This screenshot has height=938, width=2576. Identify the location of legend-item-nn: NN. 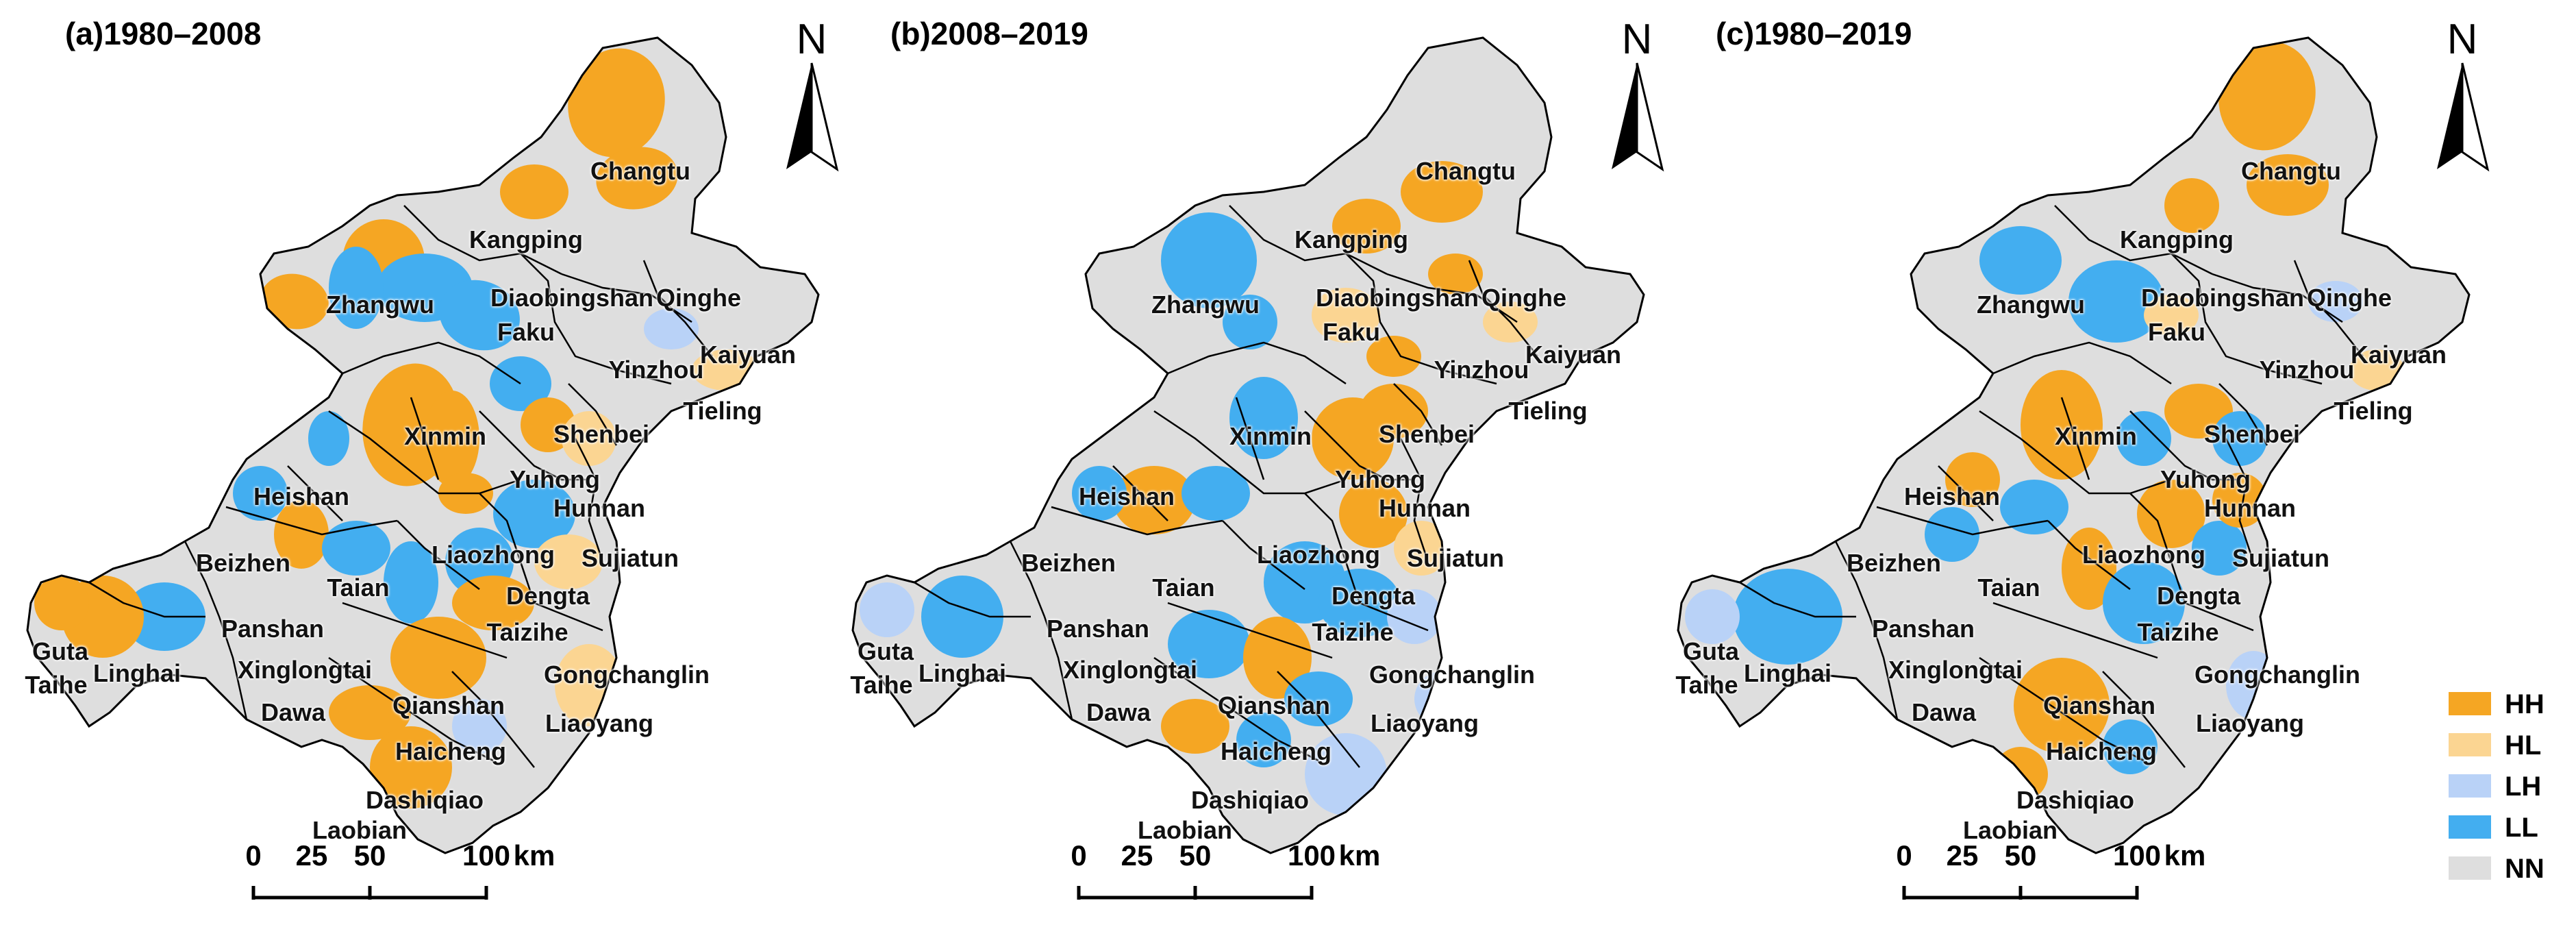
(2510, 870).